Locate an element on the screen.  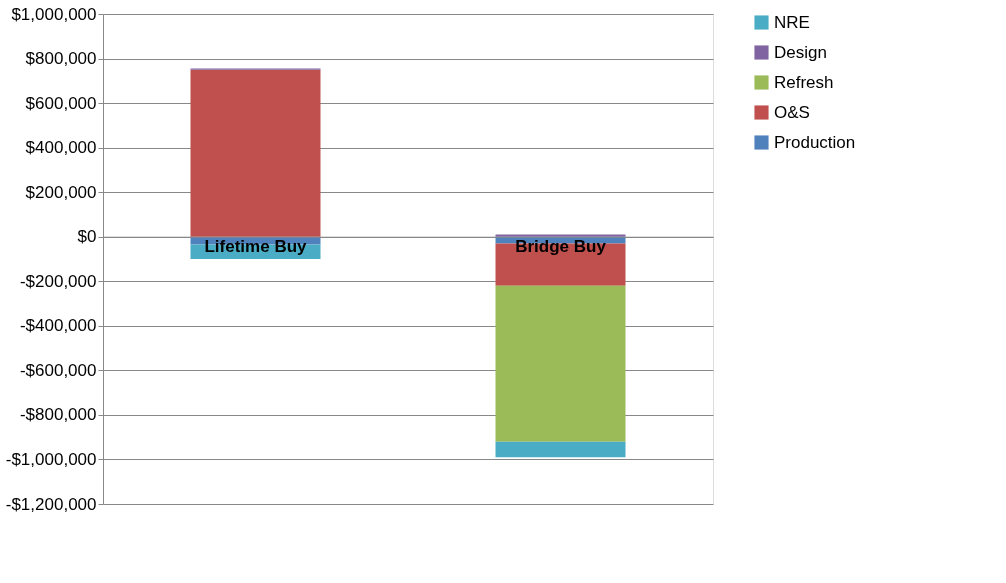
y-tick-label: -$800,000 is located at coordinates (58, 415).